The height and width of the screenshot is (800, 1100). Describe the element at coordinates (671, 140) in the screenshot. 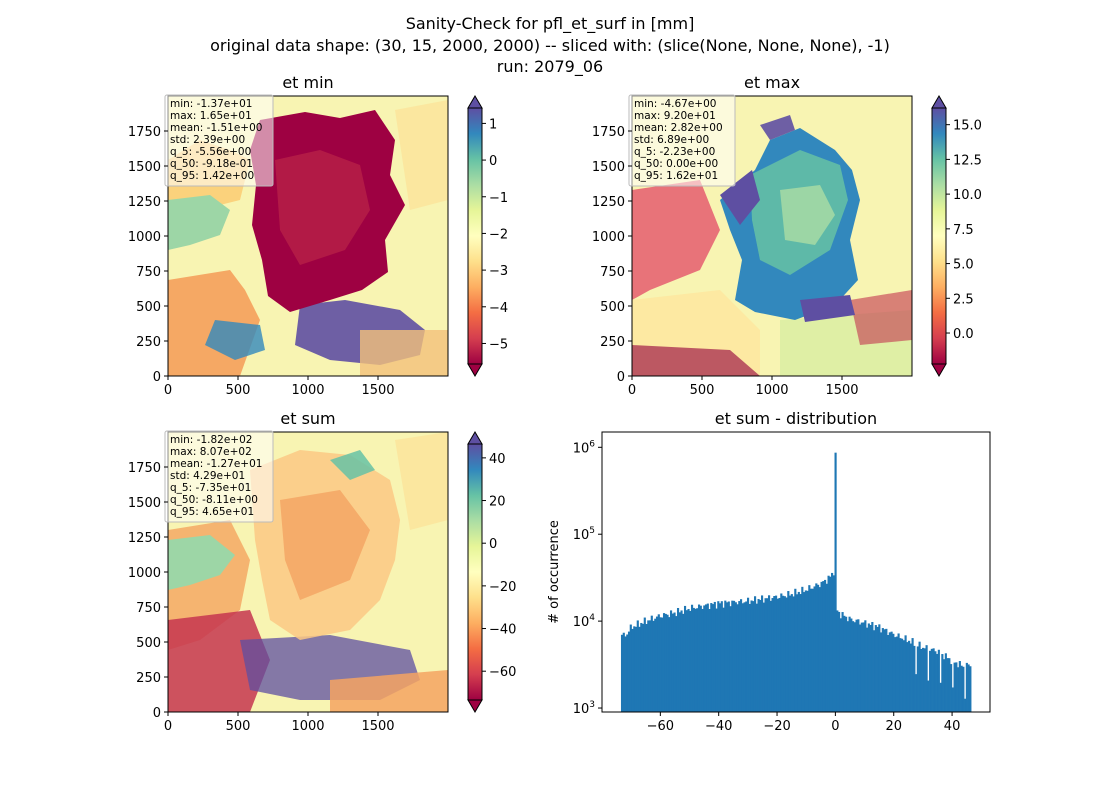

I see `stat-line: std: 6.89e+00` at that location.